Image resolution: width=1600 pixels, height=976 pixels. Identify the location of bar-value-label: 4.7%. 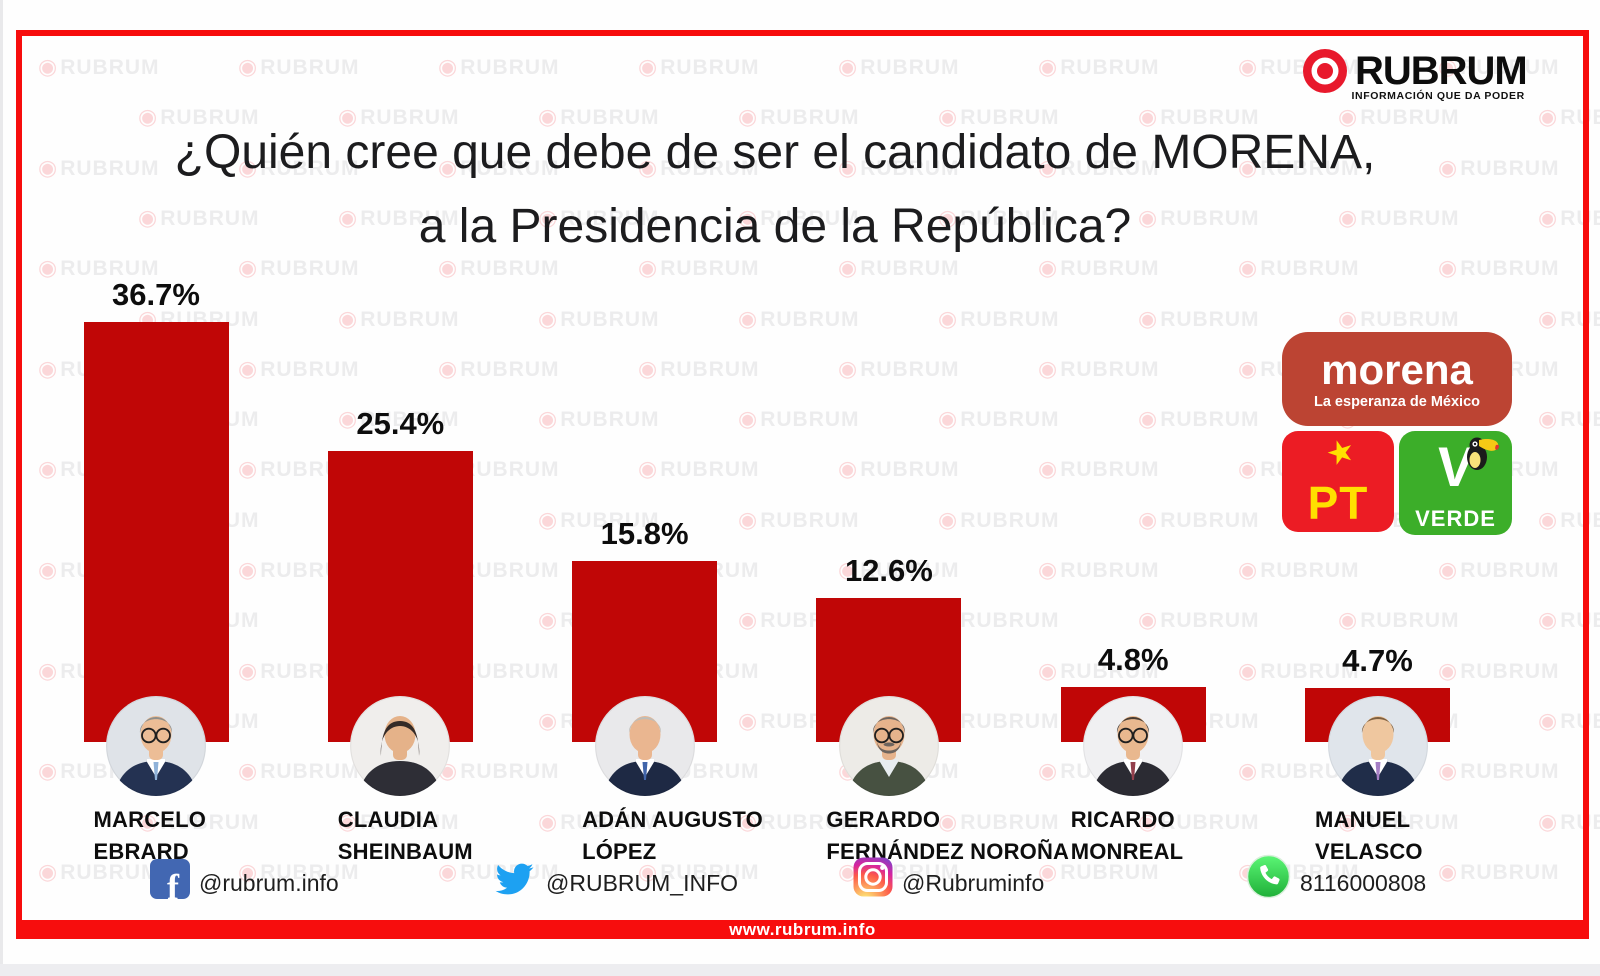
(1377, 661).